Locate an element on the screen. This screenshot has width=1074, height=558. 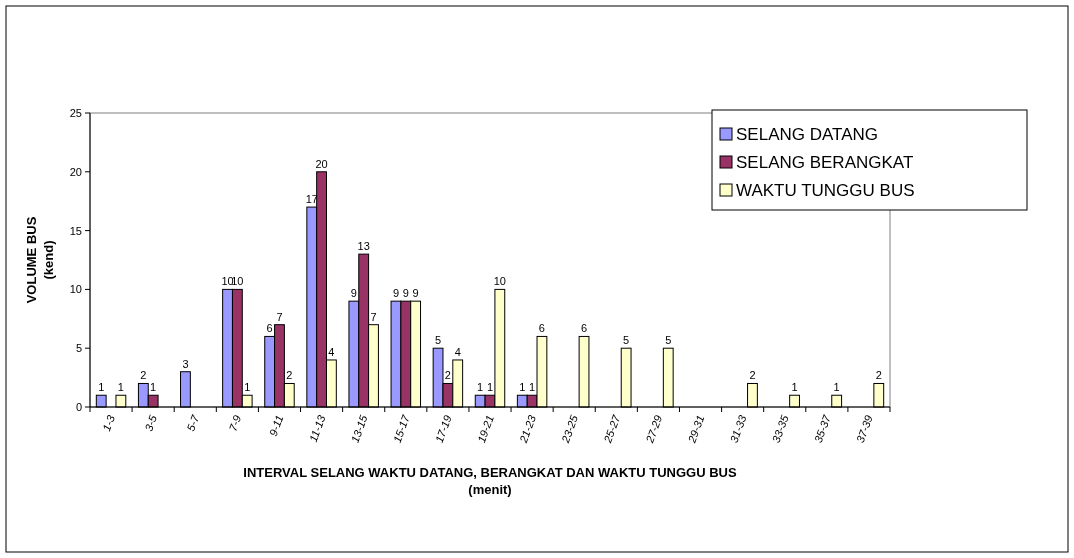
y-tick-label: 15 is located at coordinates (75, 230).